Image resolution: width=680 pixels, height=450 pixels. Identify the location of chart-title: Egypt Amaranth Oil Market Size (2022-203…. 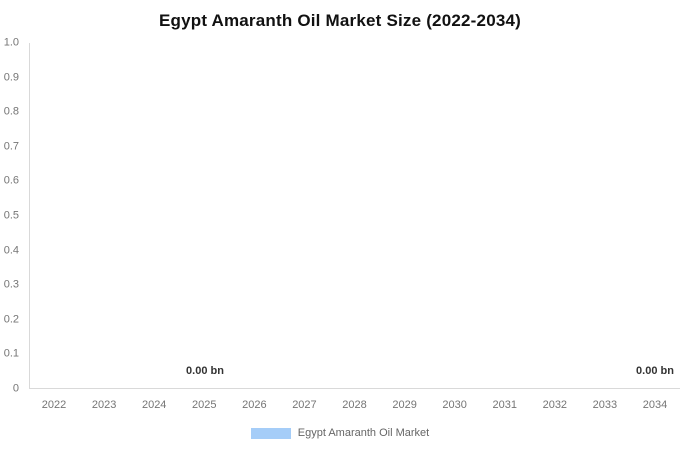
(340, 20).